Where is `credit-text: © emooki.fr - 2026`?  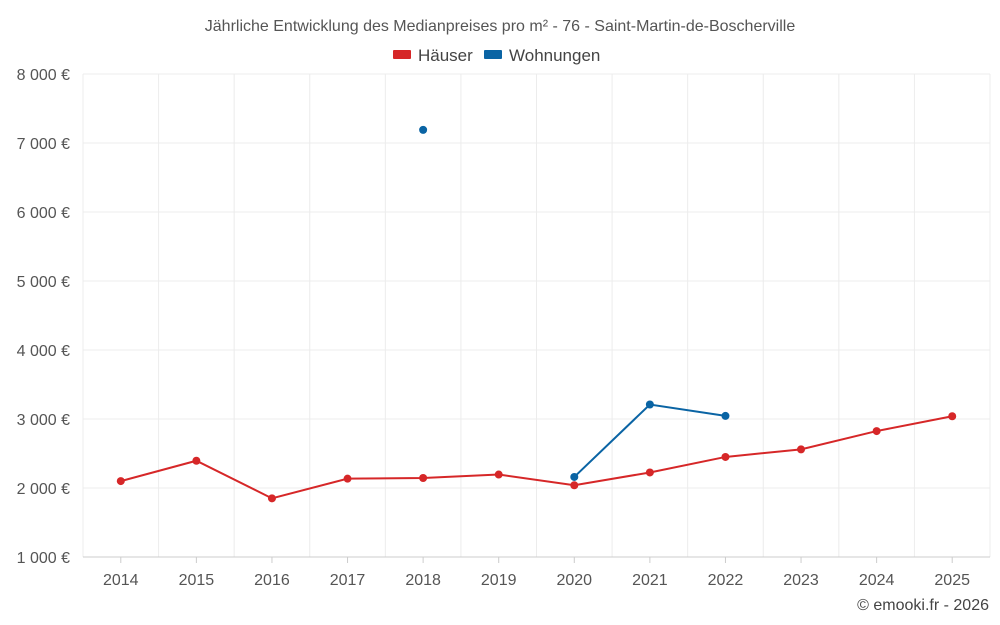
credit-text: © emooki.fr - 2026 is located at coordinates (923, 605).